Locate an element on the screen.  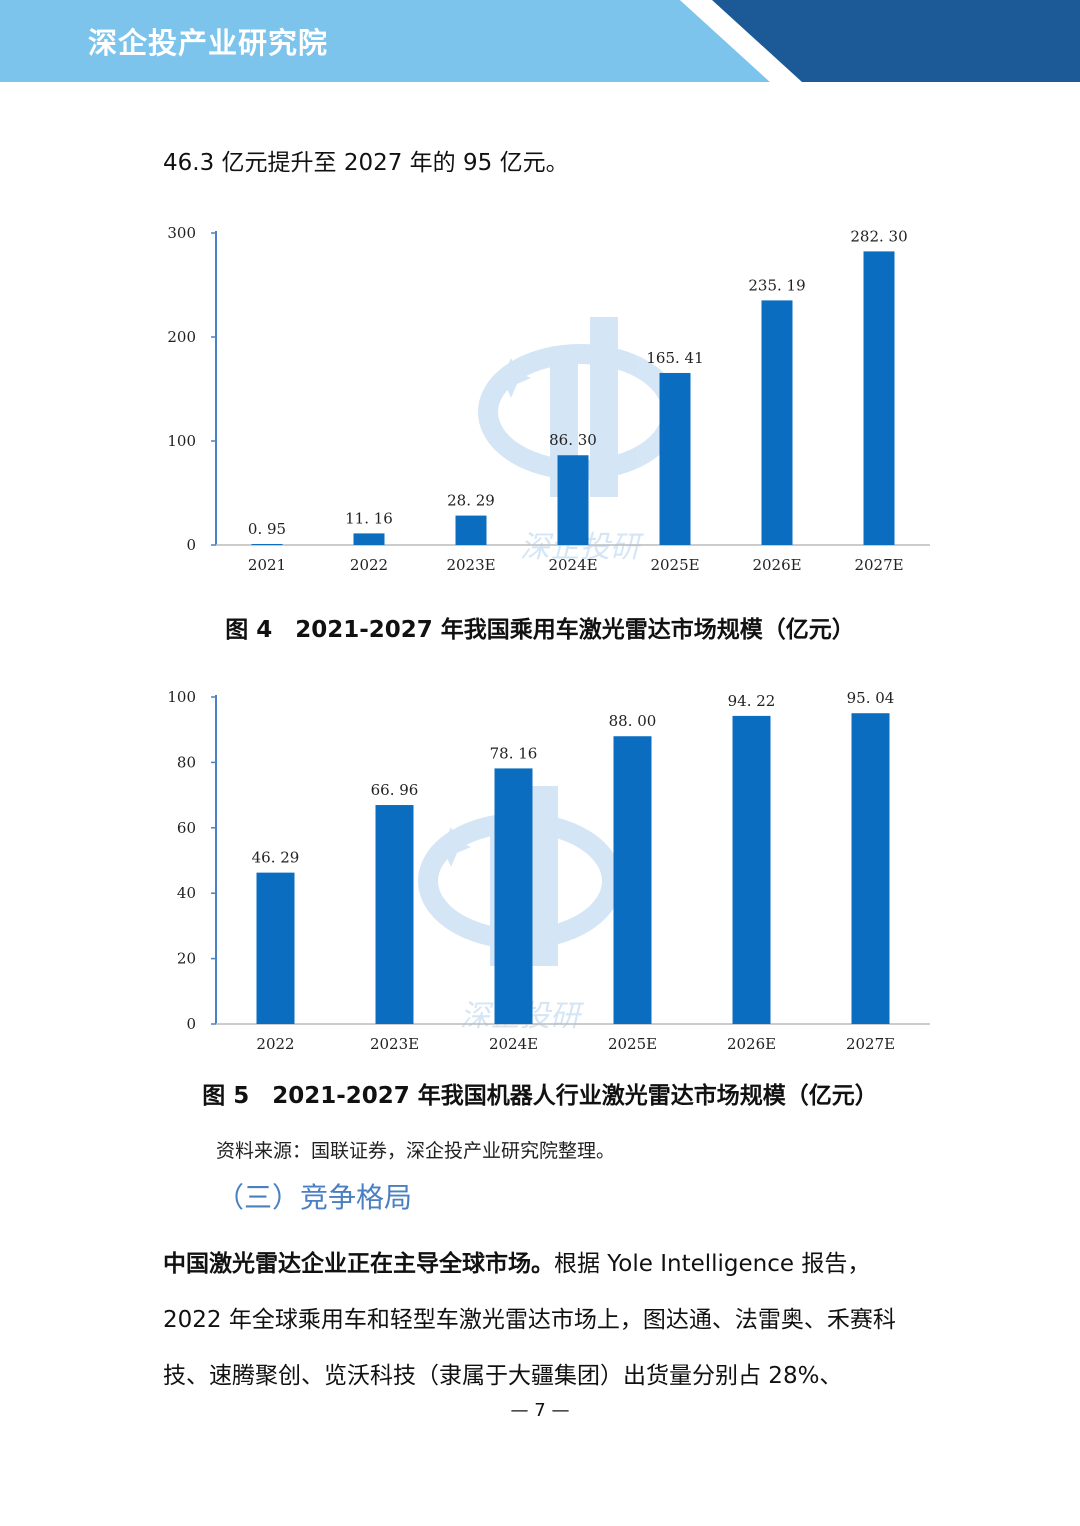
page-header: 深企投产业研究院 is located at coordinates (540, 41).